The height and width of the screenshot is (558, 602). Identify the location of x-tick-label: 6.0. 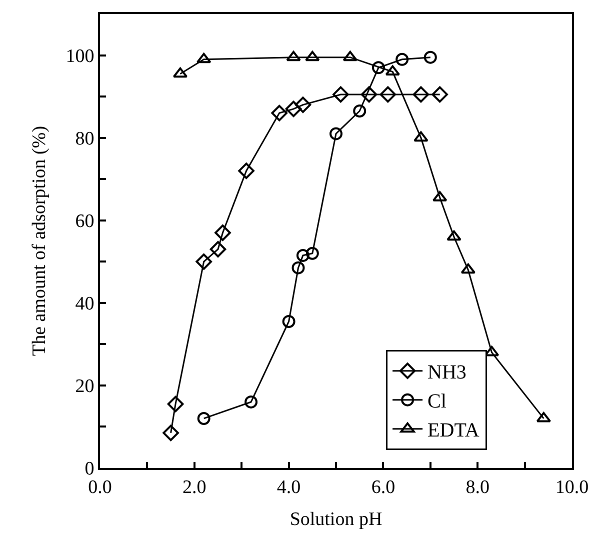
(383, 487).